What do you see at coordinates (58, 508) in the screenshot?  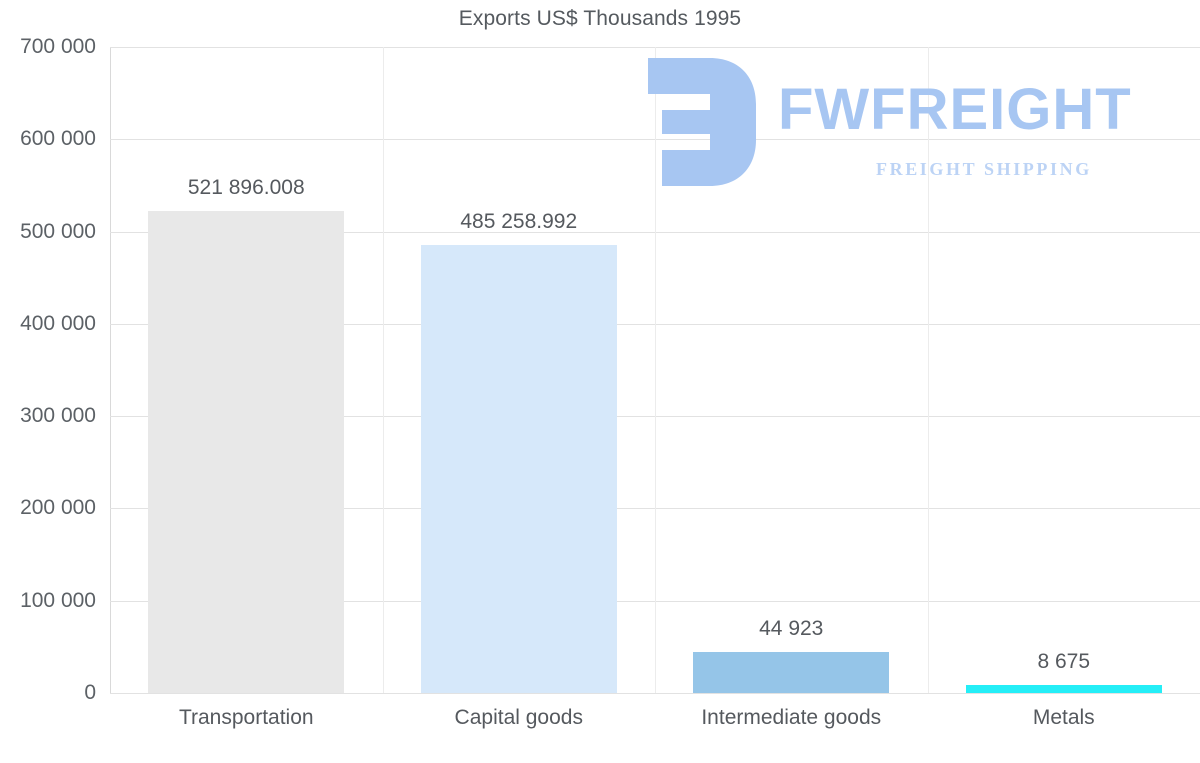 I see `y-axis-tick-label: 200 000` at bounding box center [58, 508].